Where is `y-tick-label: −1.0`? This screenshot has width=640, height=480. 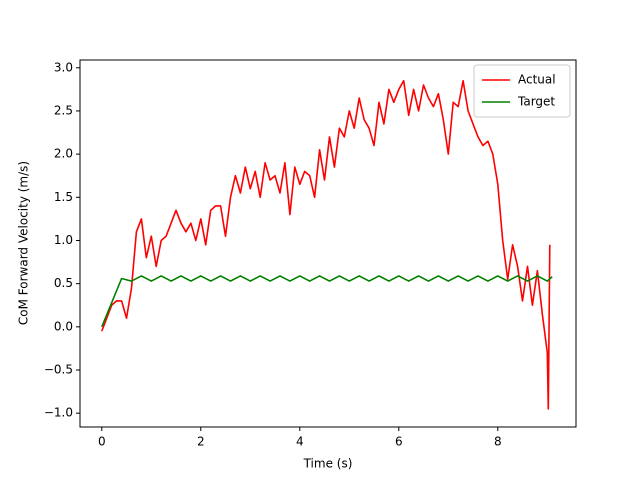 y-tick-label: −1.0 is located at coordinates (58, 413).